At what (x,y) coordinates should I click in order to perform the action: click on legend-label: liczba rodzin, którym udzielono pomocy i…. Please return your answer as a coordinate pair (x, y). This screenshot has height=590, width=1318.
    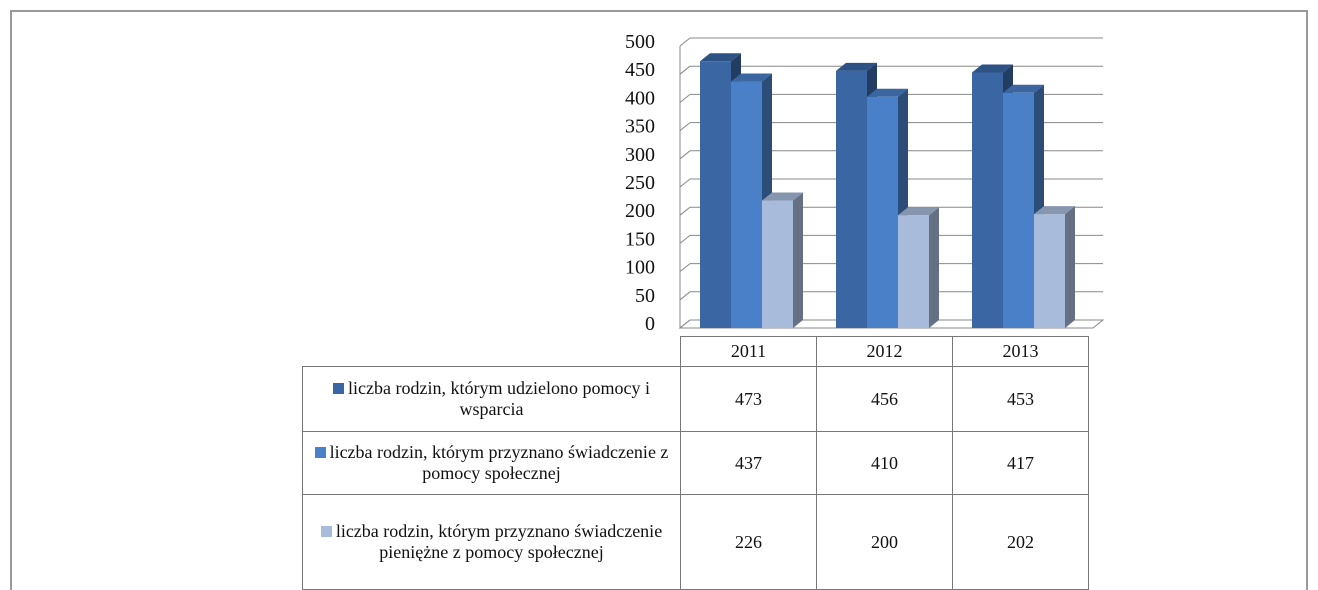
    Looking at the image, I should click on (499, 398).